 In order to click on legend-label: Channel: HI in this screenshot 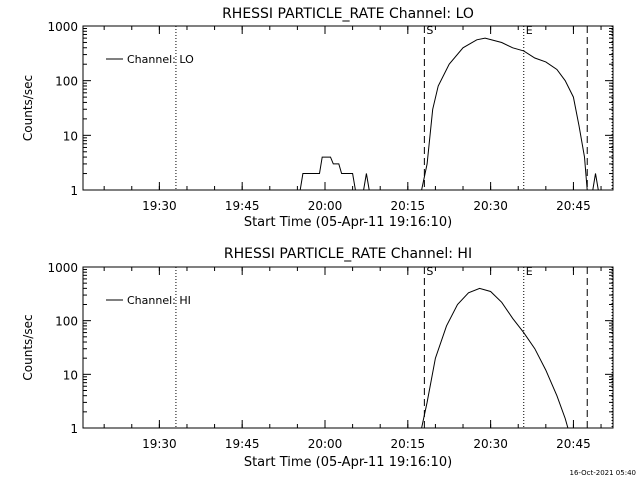, I will do `click(159, 300)`.